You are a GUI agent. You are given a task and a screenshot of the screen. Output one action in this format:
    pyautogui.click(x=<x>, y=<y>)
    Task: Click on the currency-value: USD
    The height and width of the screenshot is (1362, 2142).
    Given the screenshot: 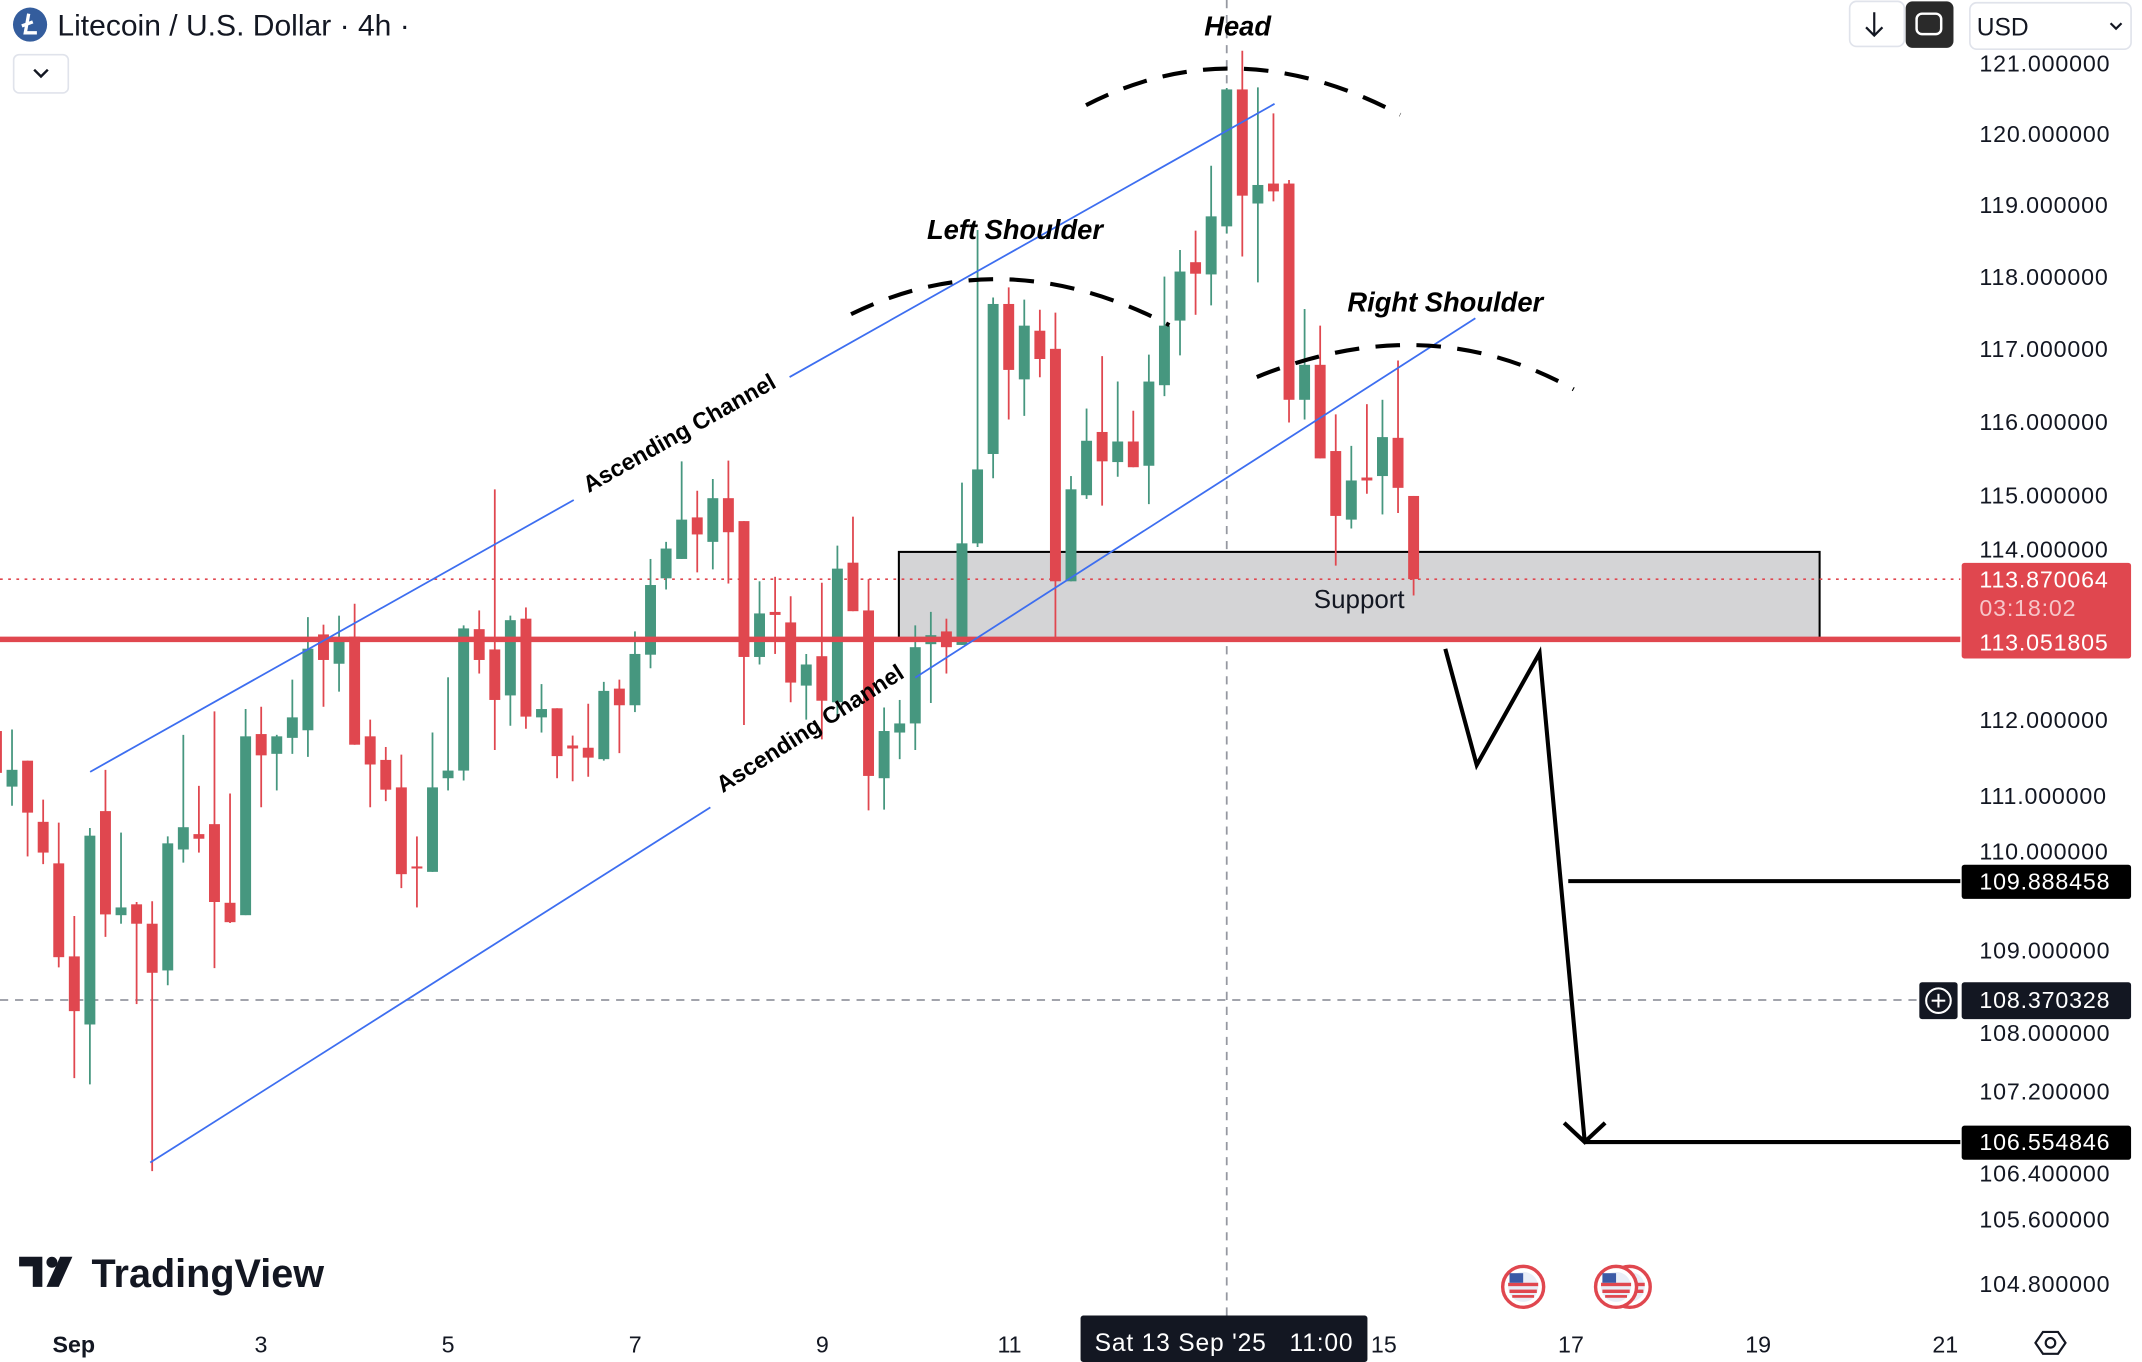 What is the action you would take?
    pyautogui.click(x=2003, y=28)
    